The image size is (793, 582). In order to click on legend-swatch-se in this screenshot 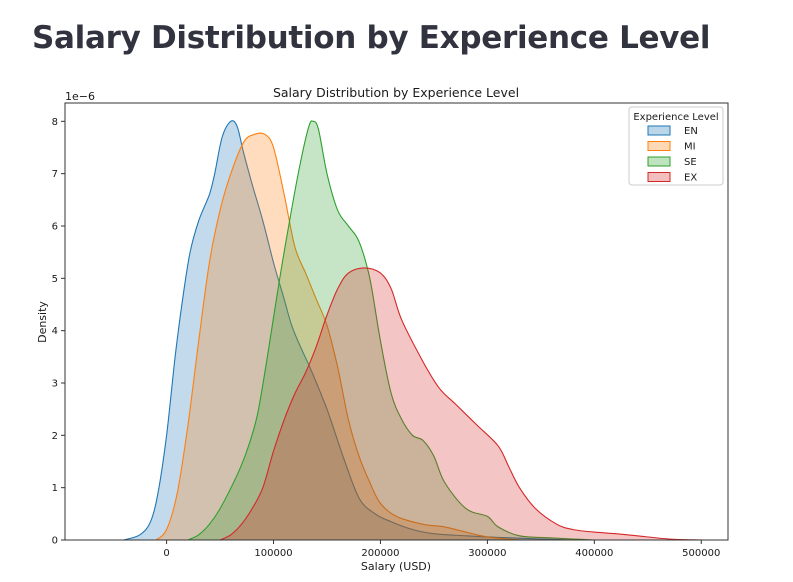, I will do `click(659, 161)`.